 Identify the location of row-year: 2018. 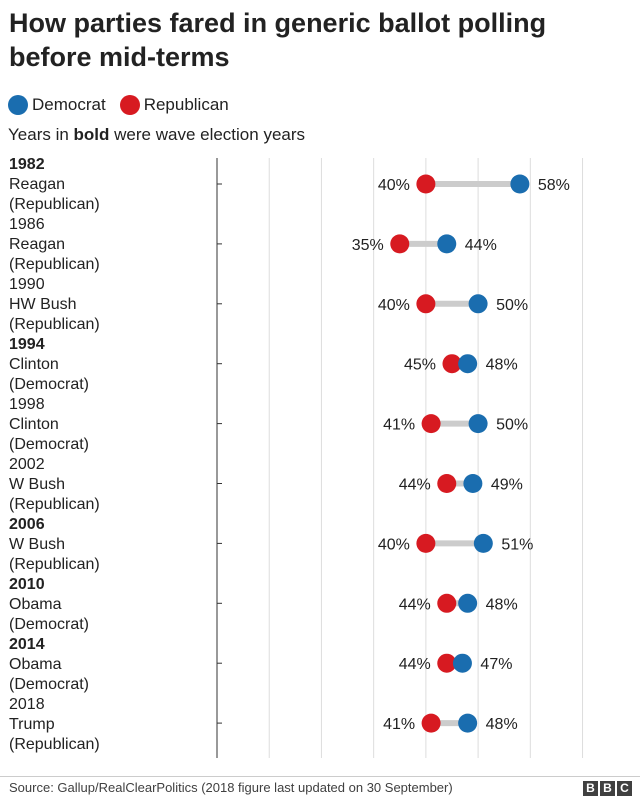
(27, 704).